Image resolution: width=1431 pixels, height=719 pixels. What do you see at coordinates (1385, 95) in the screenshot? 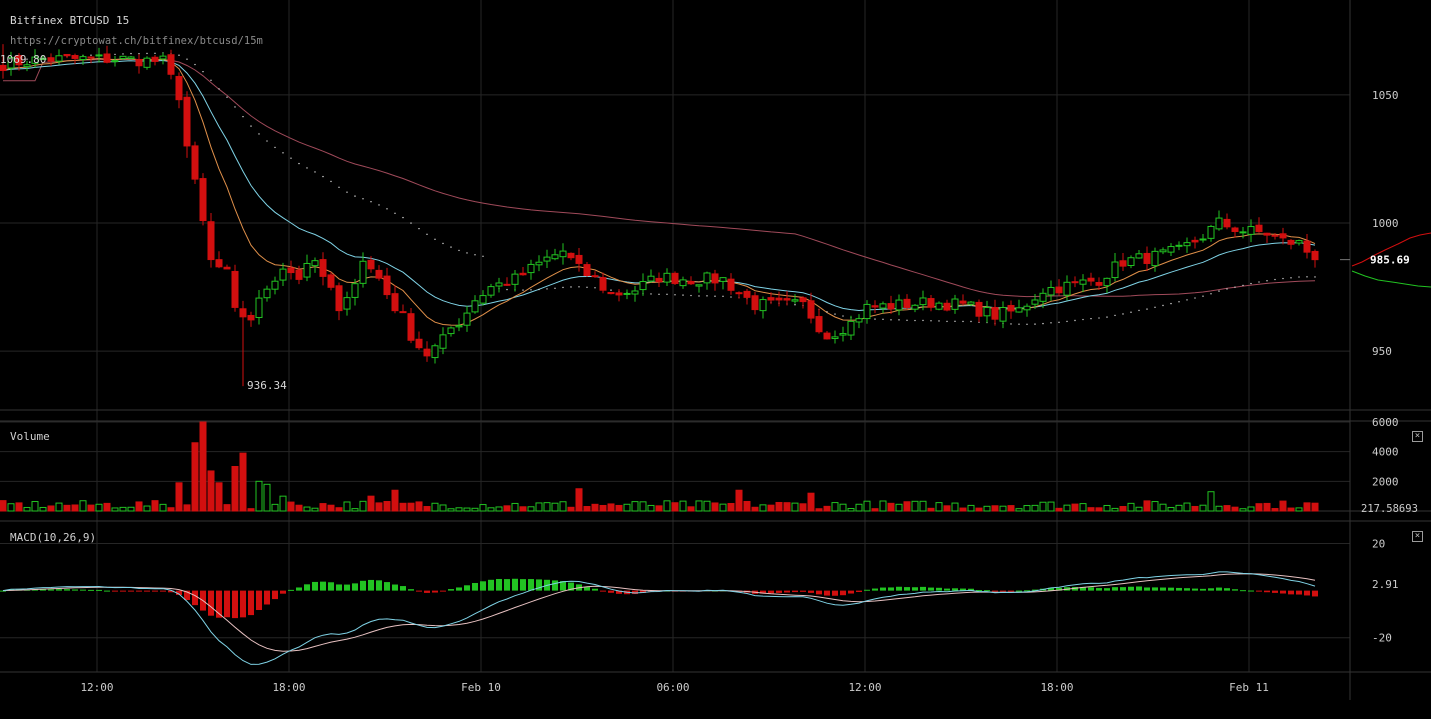
I see `price-tick-label: 1050` at bounding box center [1385, 95].